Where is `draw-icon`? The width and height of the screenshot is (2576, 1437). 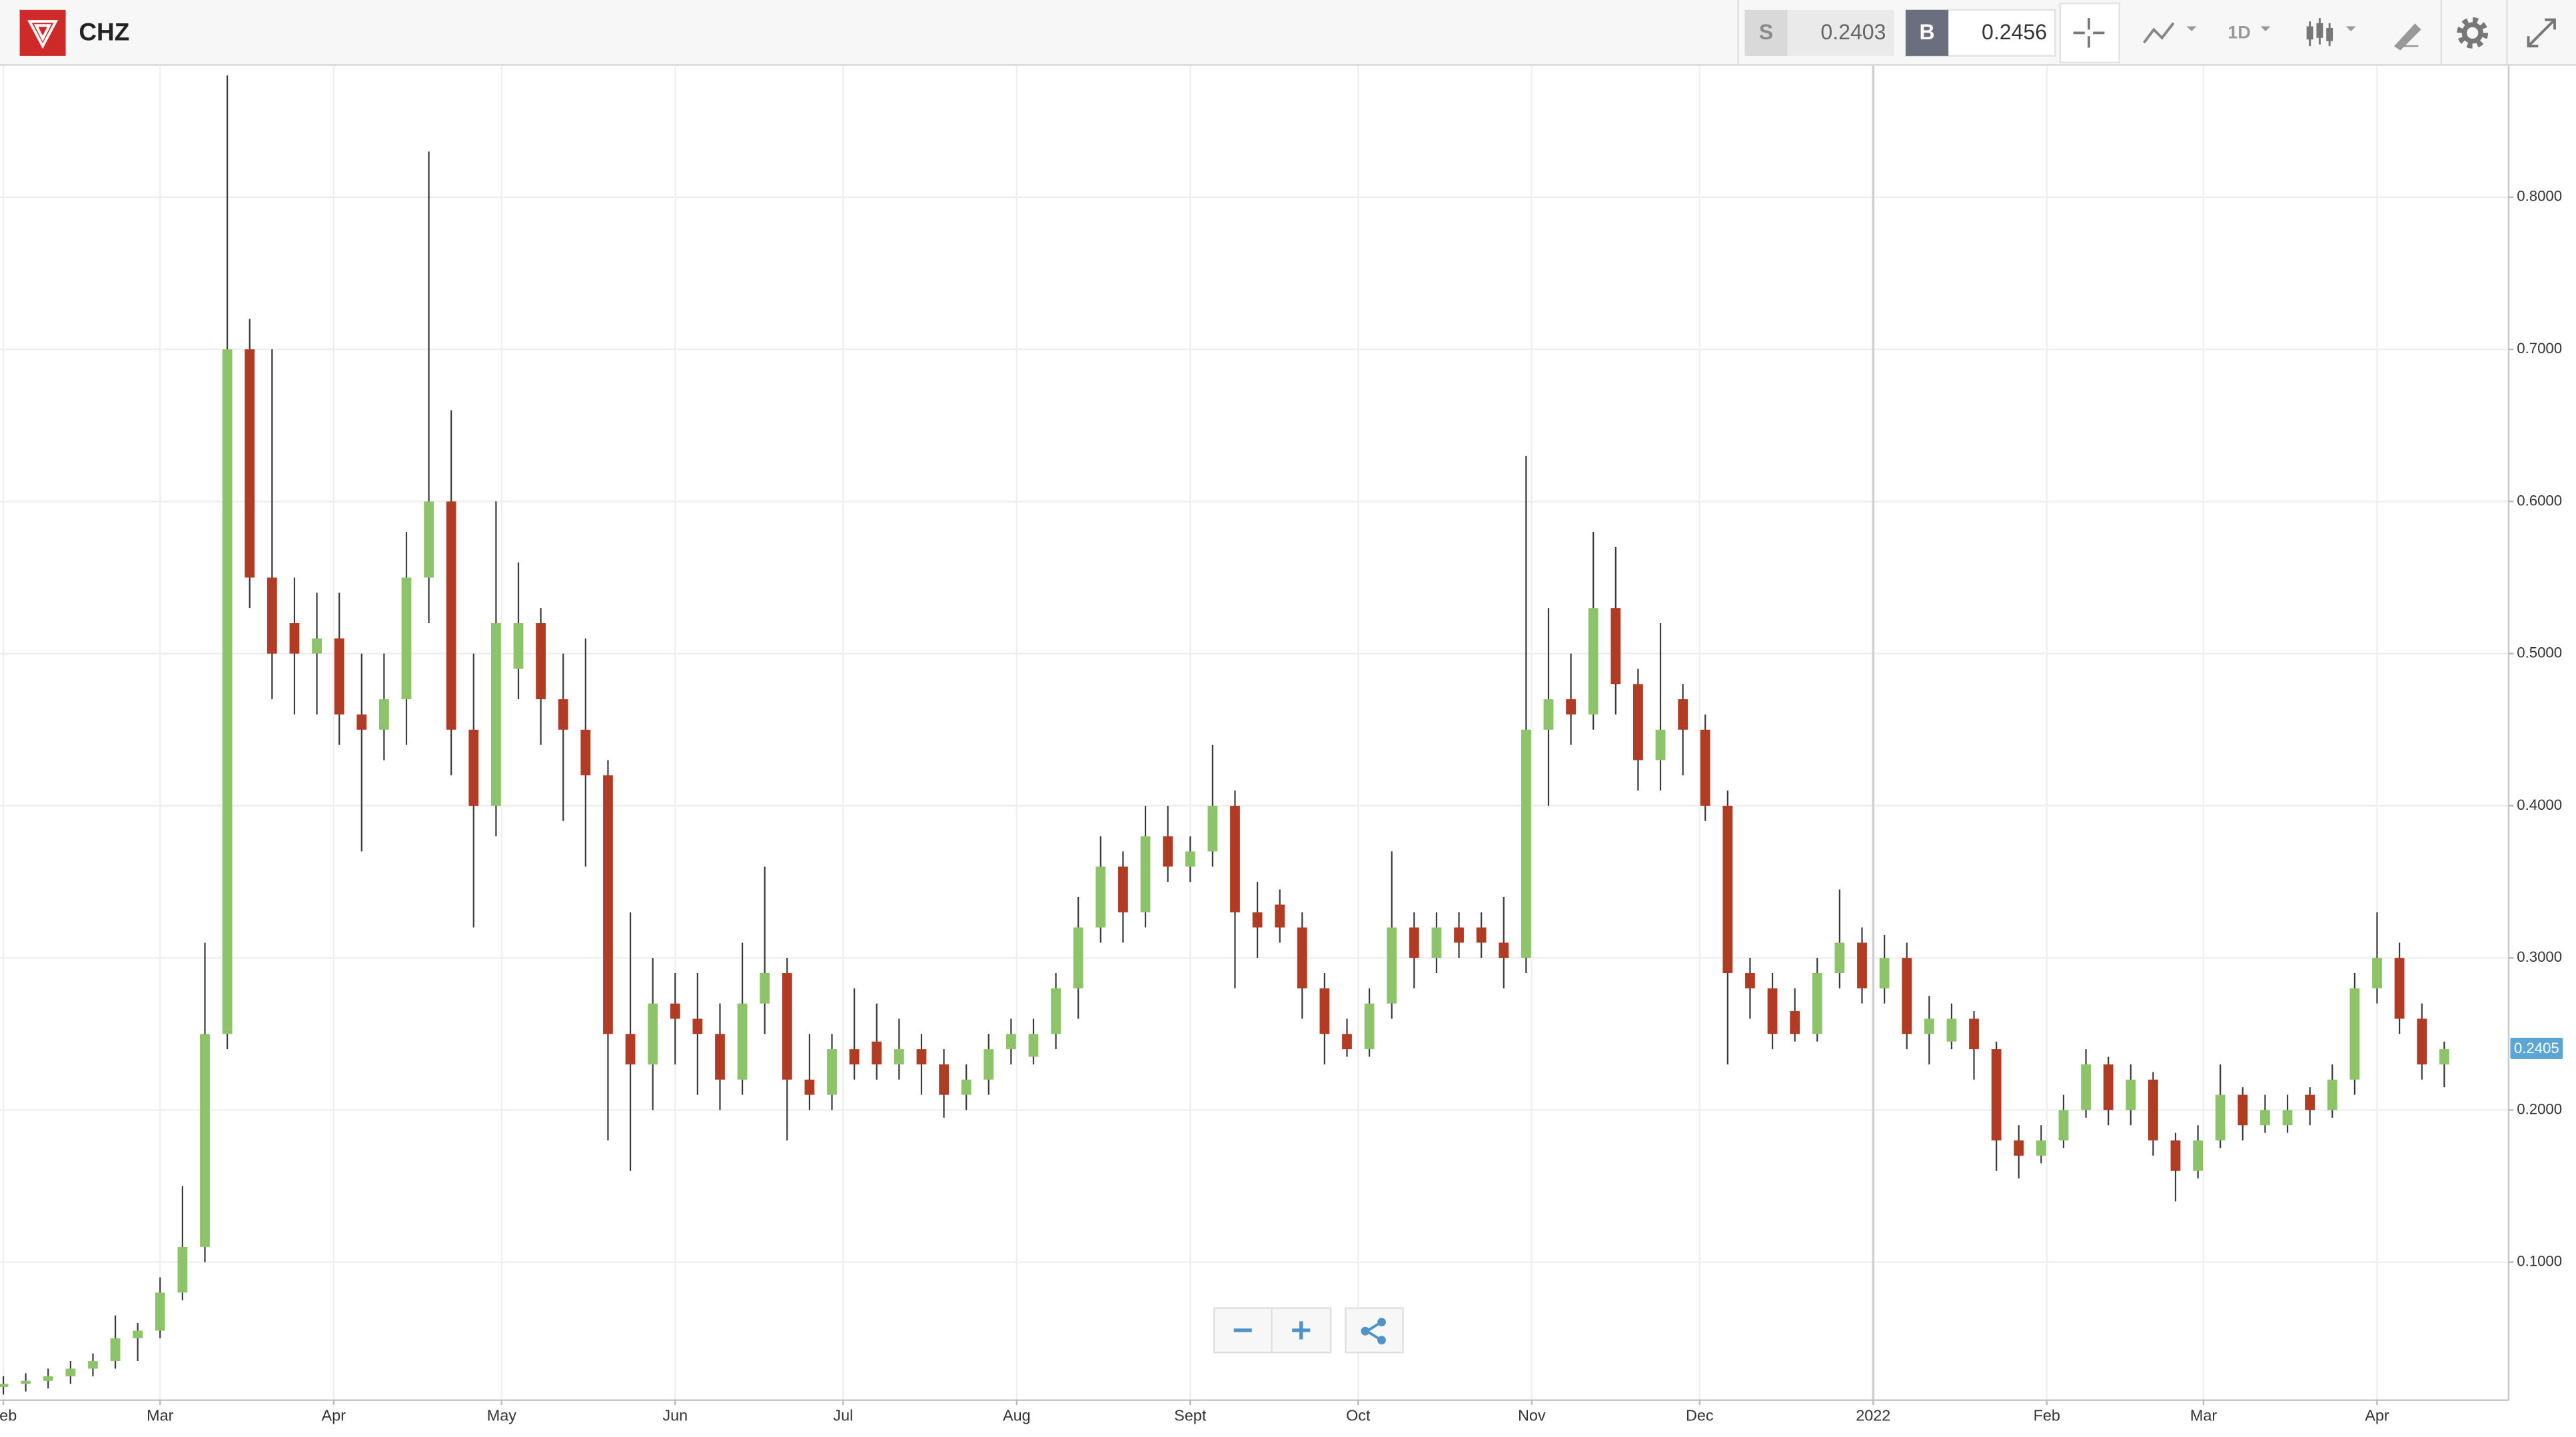
draw-icon is located at coordinates (2407, 37).